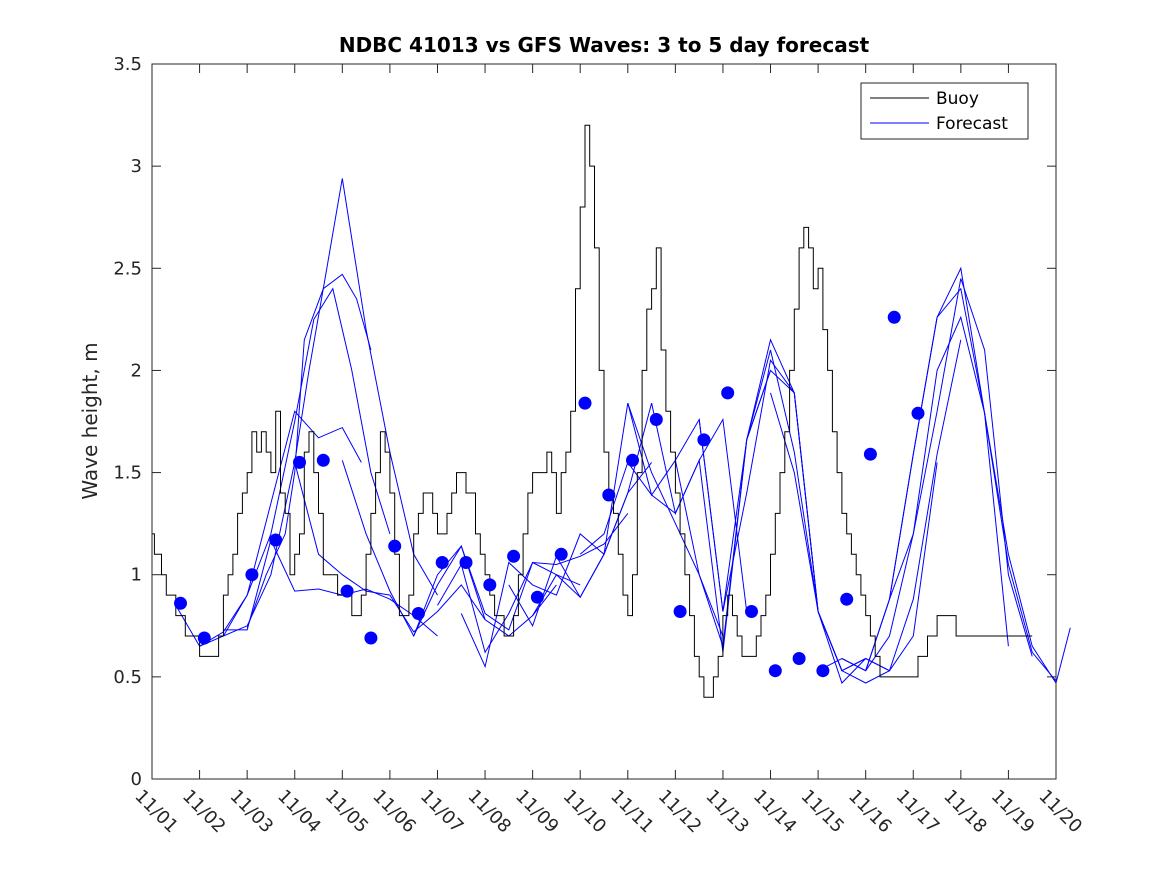 Image resolution: width=1167 pixels, height=875 pixels. I want to click on y-tick-label: 1, so click(136, 575).